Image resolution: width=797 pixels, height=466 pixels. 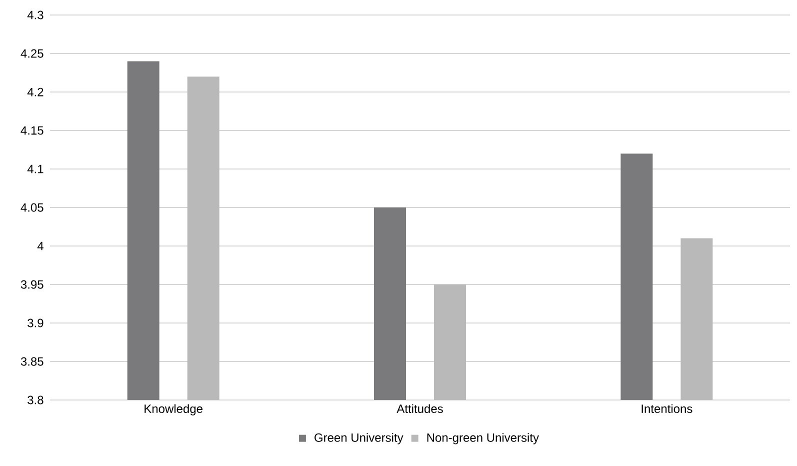 I want to click on y-tick-label: 4.15, so click(x=32, y=130).